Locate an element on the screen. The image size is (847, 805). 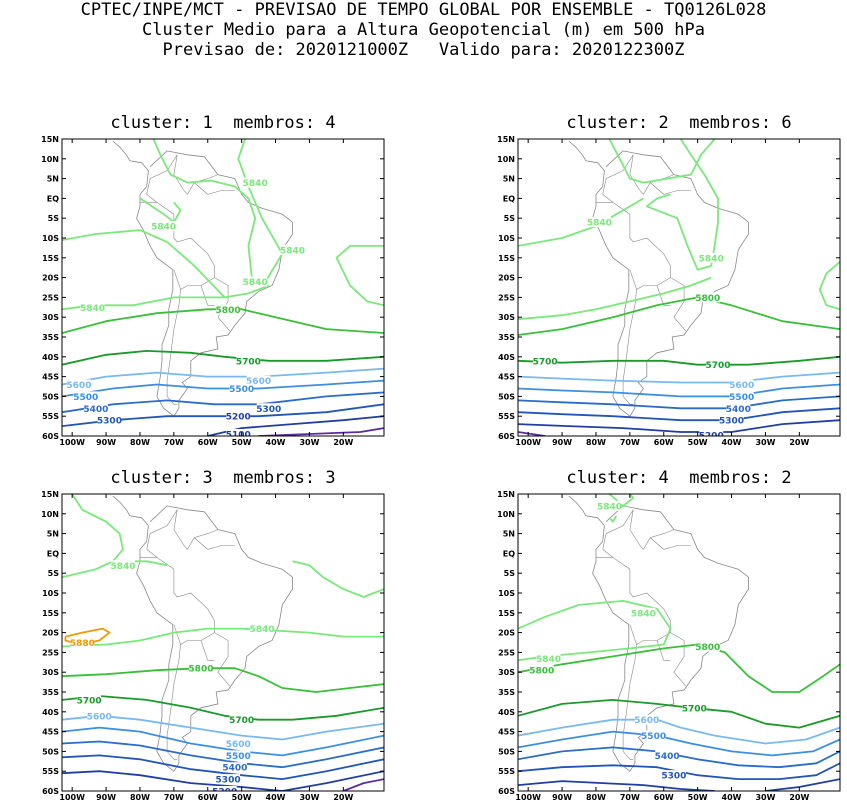
lat-tick-label: 20S is located at coordinates (506, 278).